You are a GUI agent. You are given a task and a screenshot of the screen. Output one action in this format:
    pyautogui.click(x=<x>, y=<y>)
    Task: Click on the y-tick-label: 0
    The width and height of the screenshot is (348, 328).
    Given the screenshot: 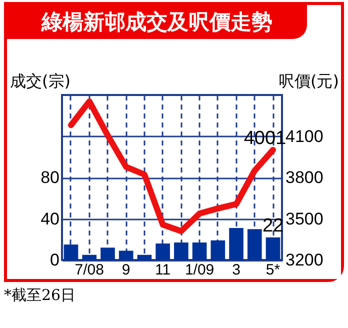 What is the action you would take?
    pyautogui.click(x=55, y=260)
    